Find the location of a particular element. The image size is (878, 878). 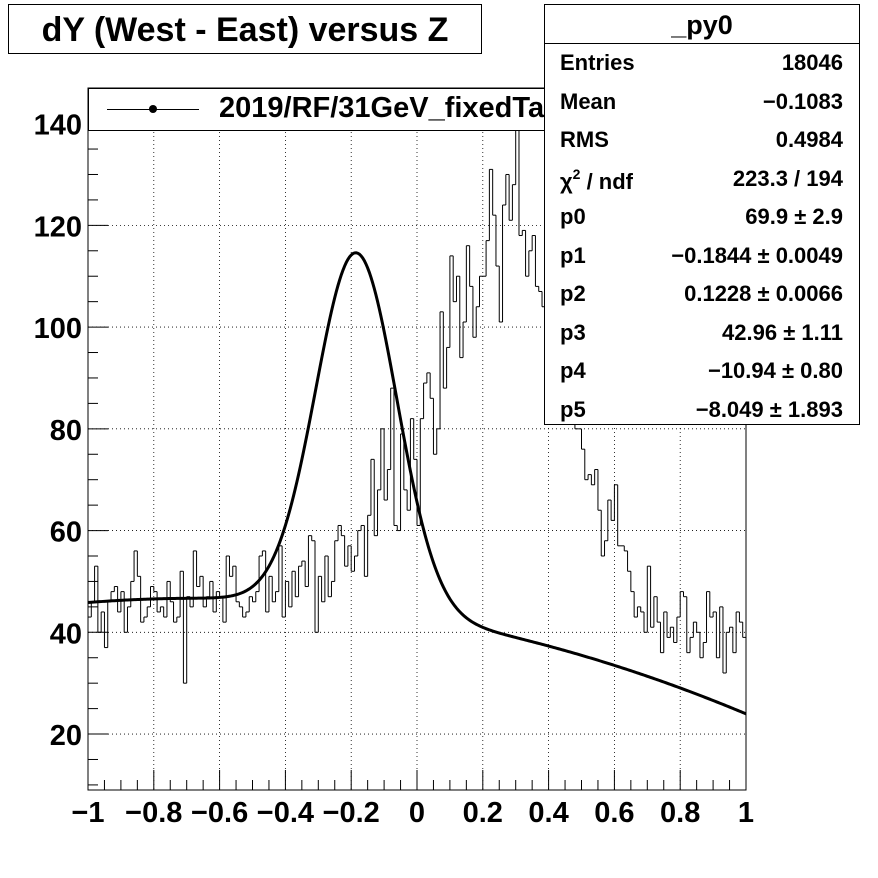

y-tick-labels: 20 40 60 80 100 120 140 is located at coordinates (58, 431).